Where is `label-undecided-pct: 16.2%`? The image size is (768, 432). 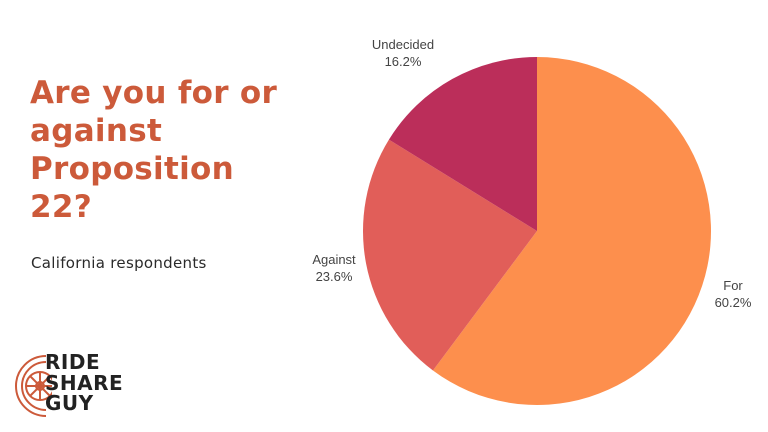
label-undecided-pct: 16.2% is located at coordinates (403, 61).